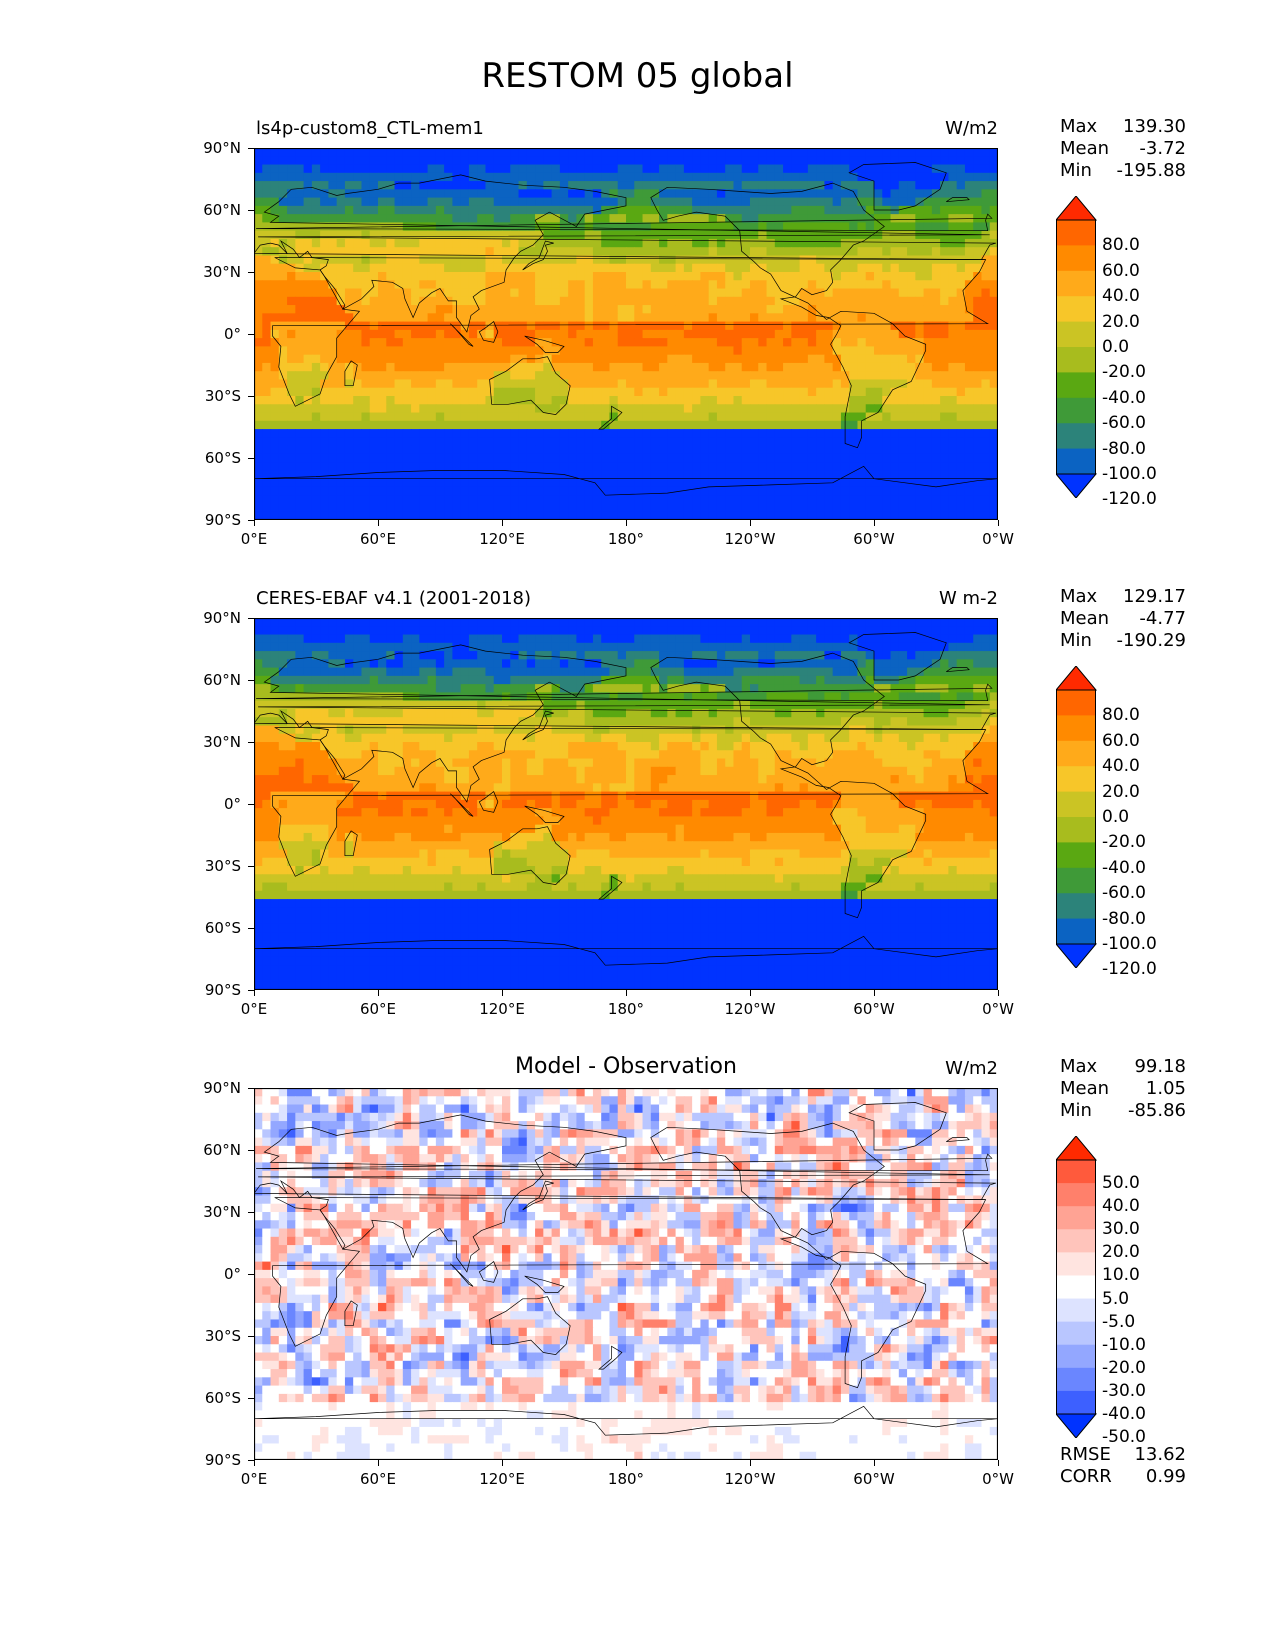 This screenshot has width=1275, height=1650. I want to click on longitude-label: 120°E, so click(502, 539).